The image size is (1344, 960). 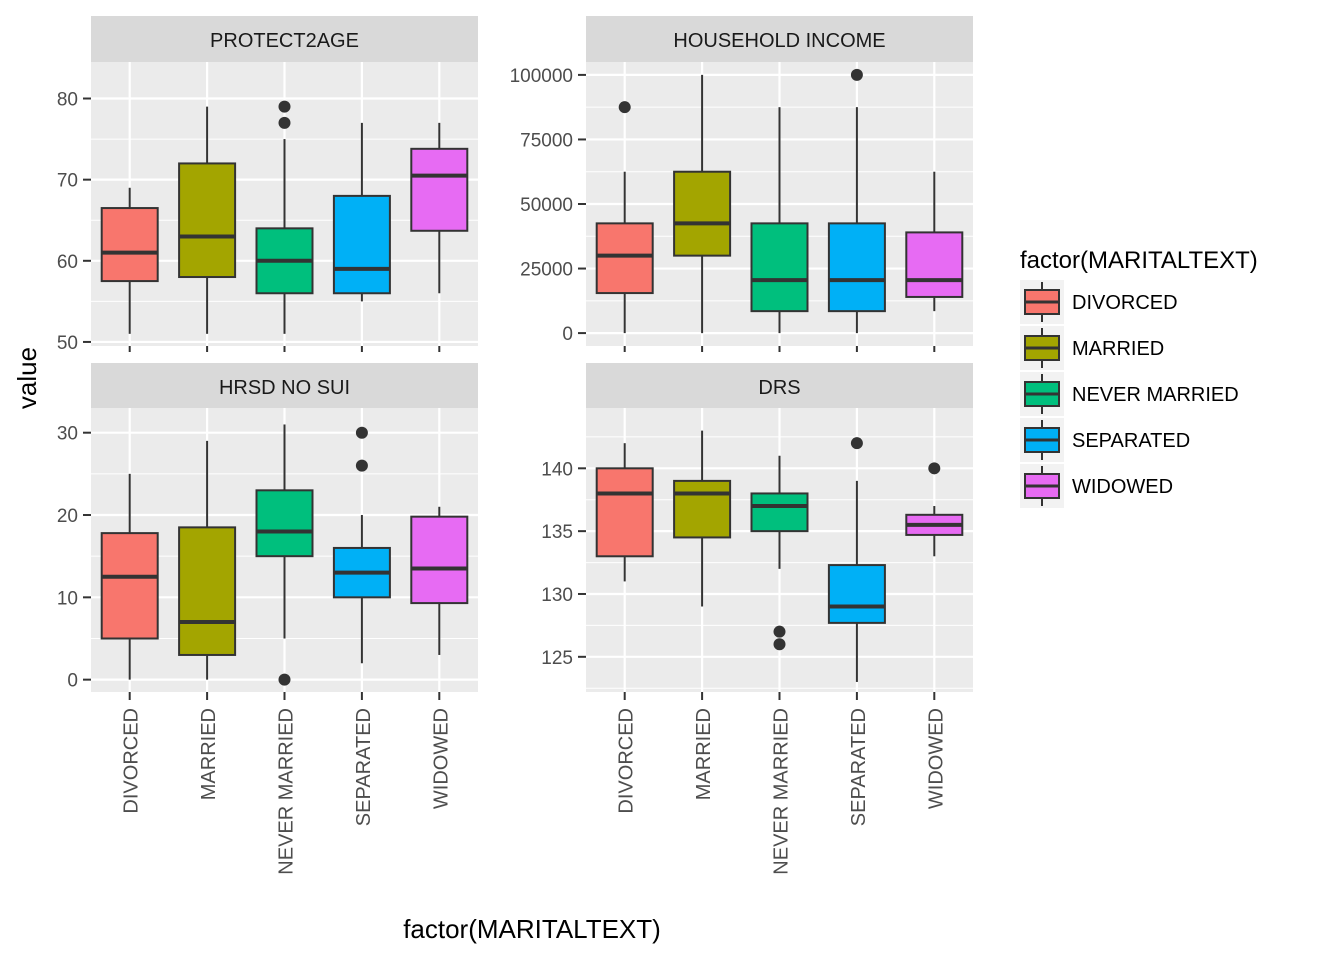 What do you see at coordinates (67, 598) in the screenshot?
I see `y-tick-label: 10` at bounding box center [67, 598].